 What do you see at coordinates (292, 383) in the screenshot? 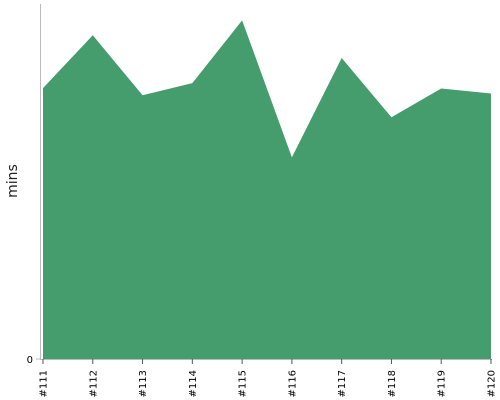
I see `x-tick-label: #116` at bounding box center [292, 383].